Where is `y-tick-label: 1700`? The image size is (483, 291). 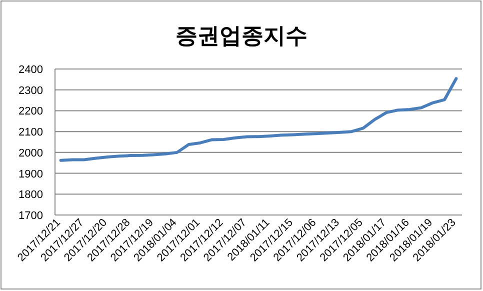
y-tick-label: 1700 is located at coordinates (30, 216).